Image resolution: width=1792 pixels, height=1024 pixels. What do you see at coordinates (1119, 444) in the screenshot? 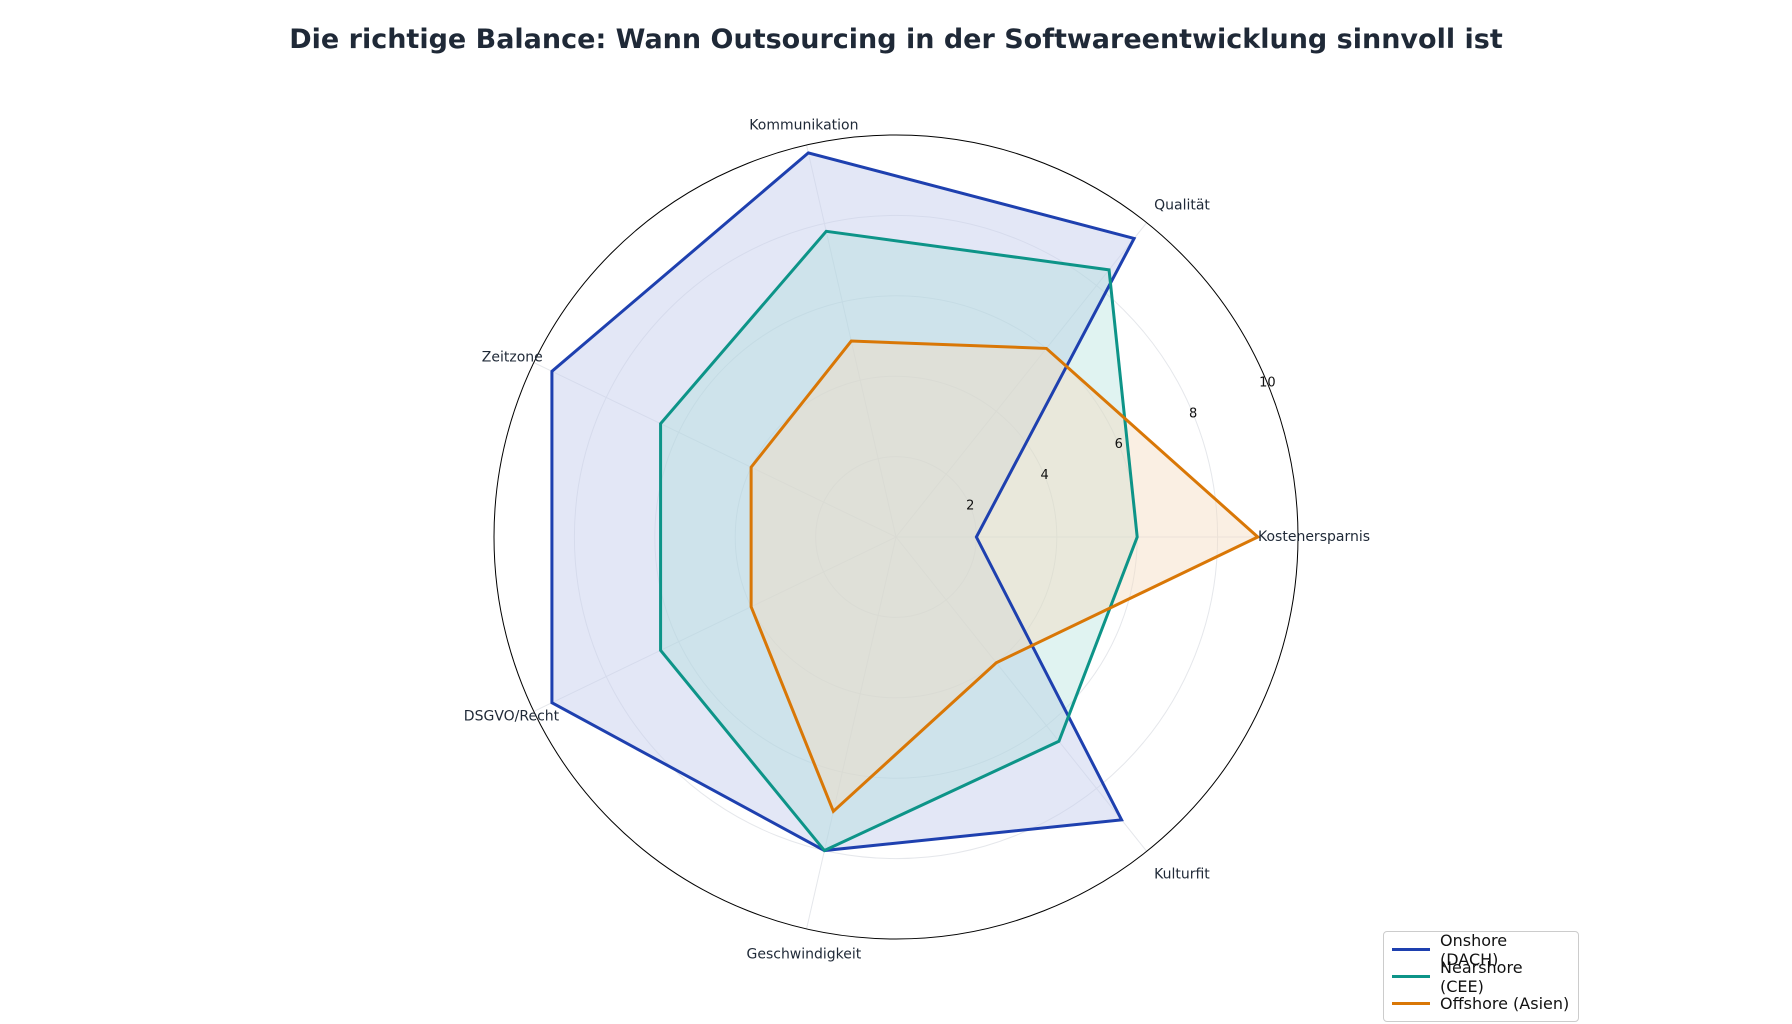
I see `tick-label-6: 6` at bounding box center [1119, 444].